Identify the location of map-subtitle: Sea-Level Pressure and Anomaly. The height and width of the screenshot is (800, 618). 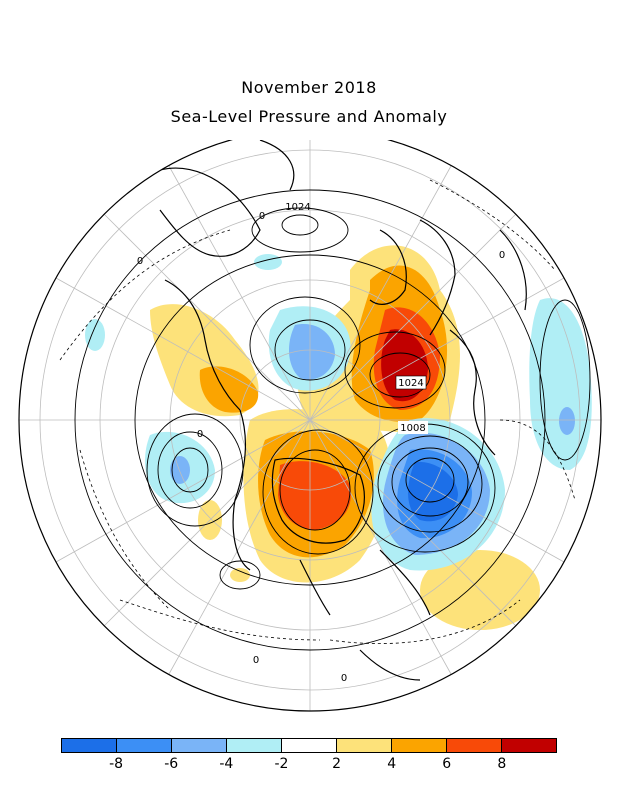
(309, 116).